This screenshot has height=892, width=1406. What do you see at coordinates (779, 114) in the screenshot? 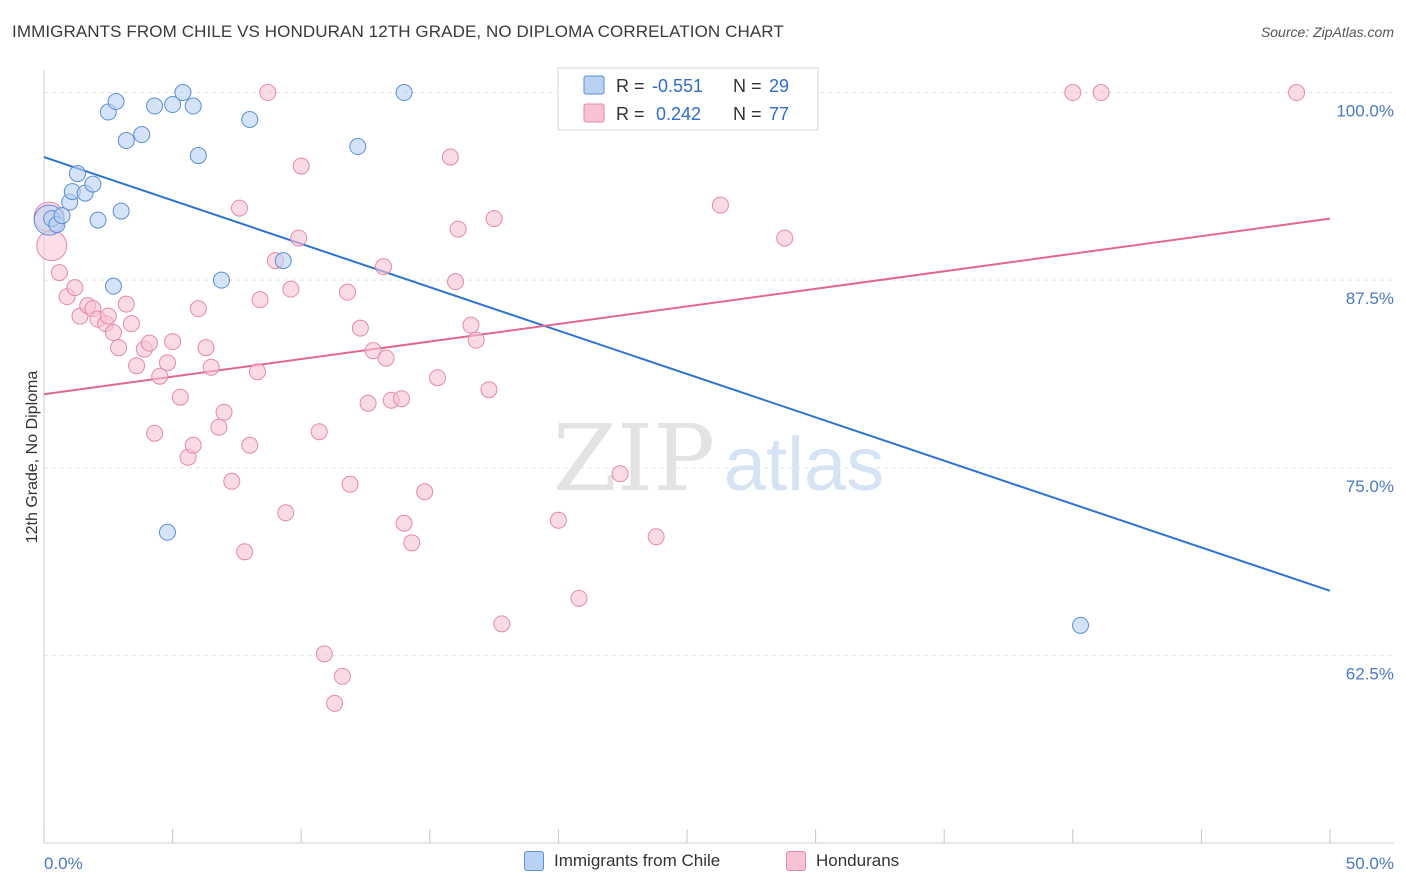
I see `legend-n-value-hondurans: 77` at bounding box center [779, 114].